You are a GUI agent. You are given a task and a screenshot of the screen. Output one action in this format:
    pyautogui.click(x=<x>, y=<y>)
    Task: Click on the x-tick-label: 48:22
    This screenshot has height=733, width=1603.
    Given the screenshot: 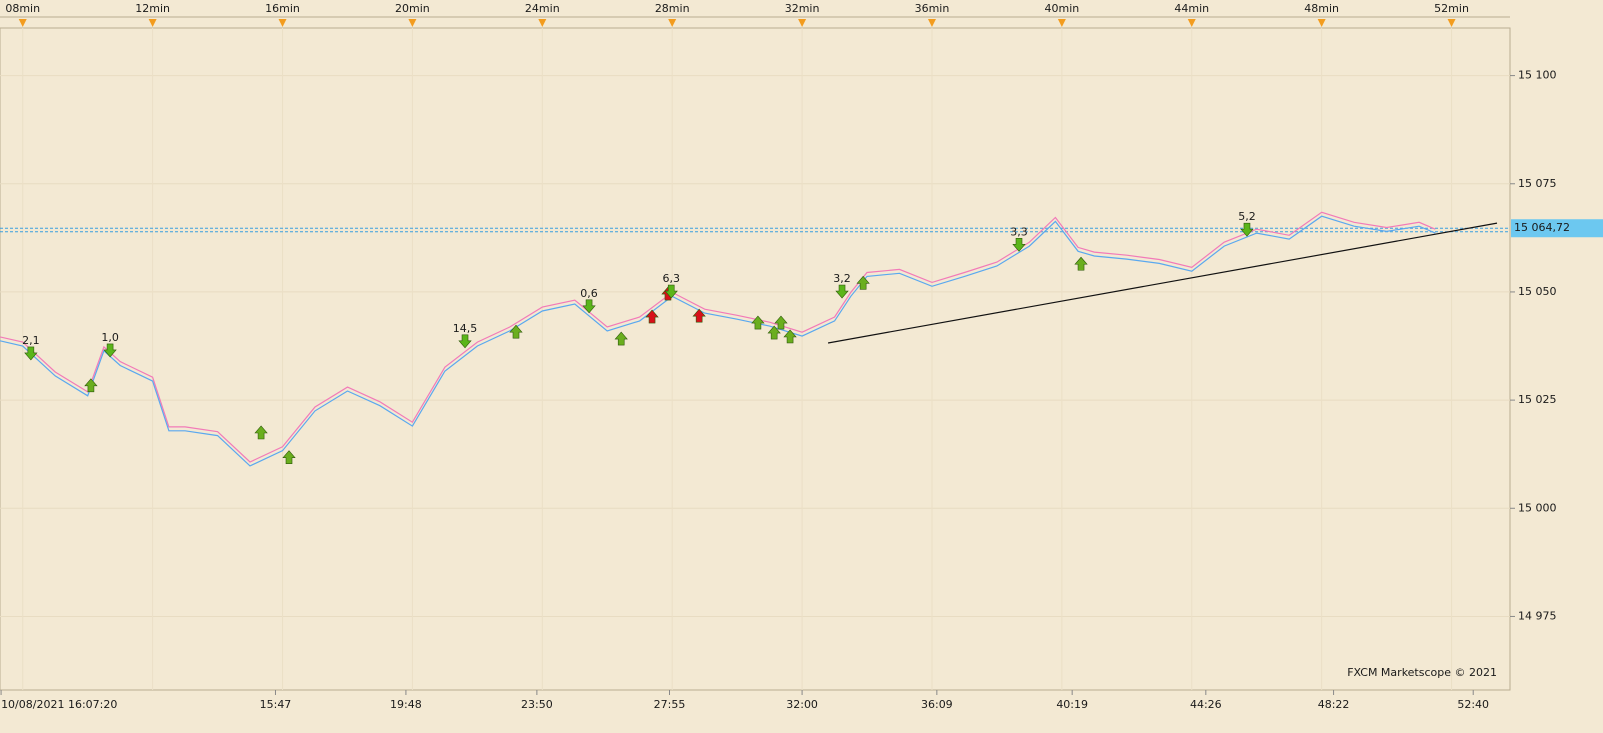 What is the action you would take?
    pyautogui.click(x=1334, y=704)
    